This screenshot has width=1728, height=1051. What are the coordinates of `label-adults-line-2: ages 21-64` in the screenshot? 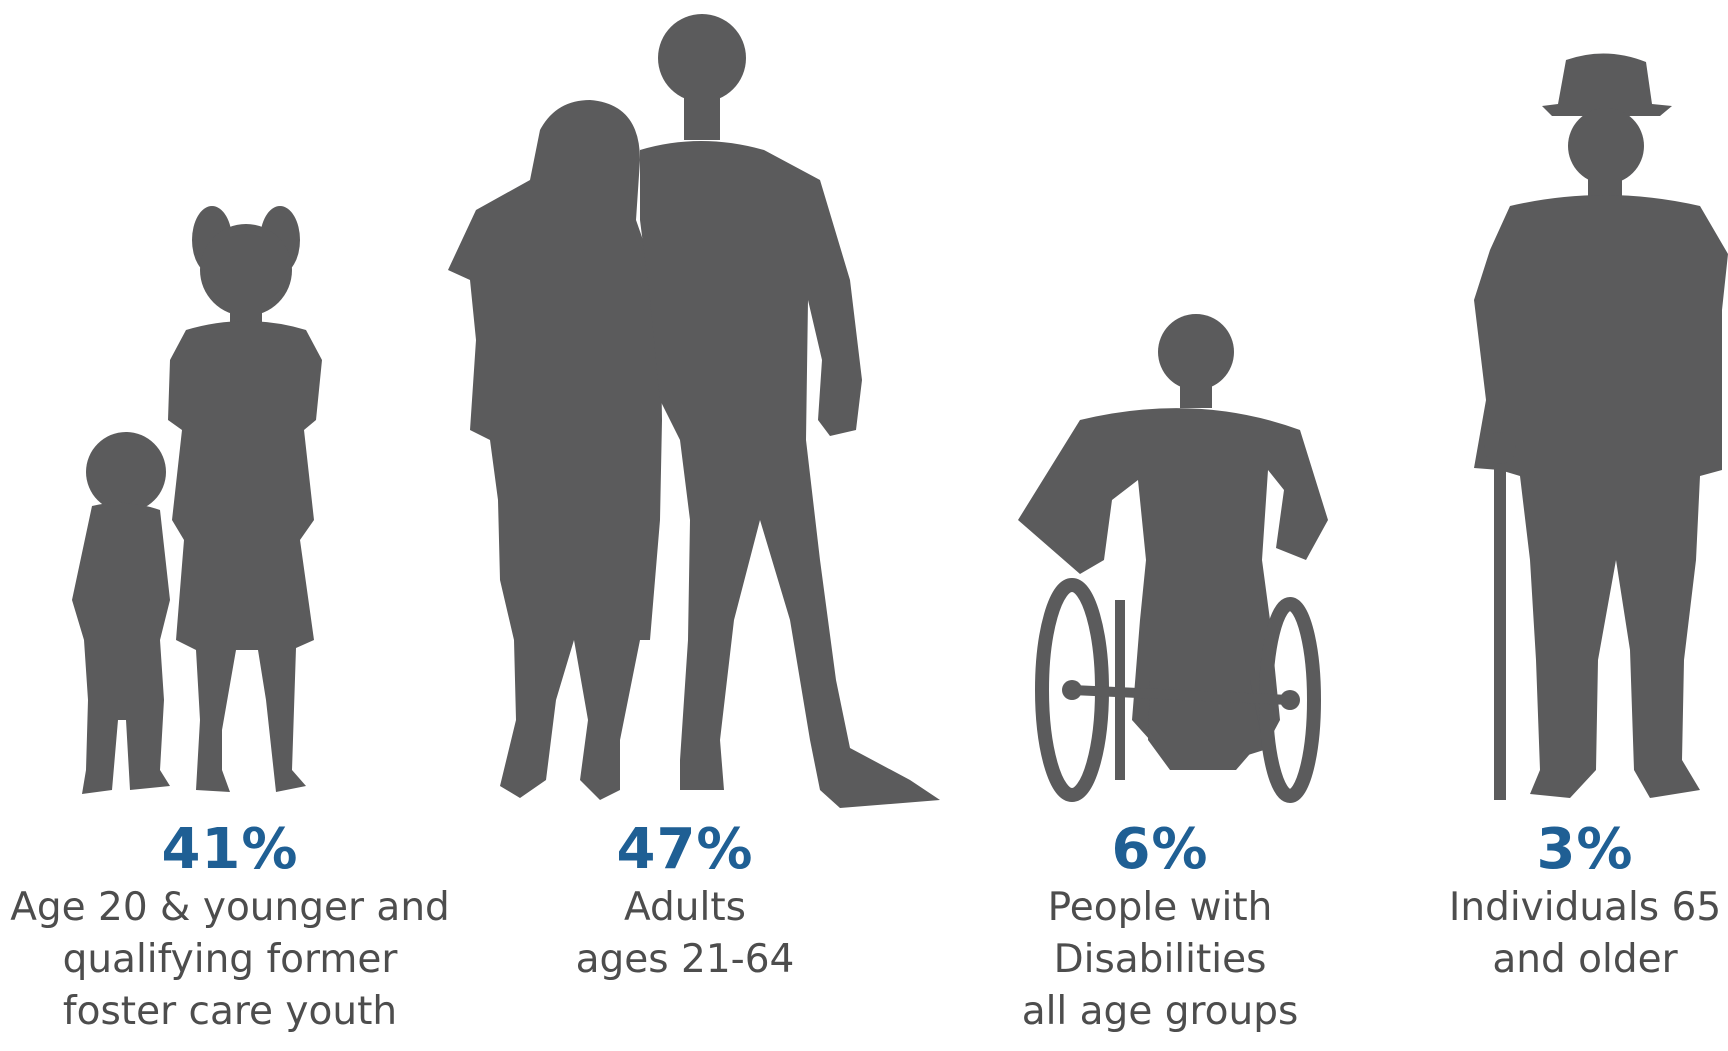 It's located at (685, 959).